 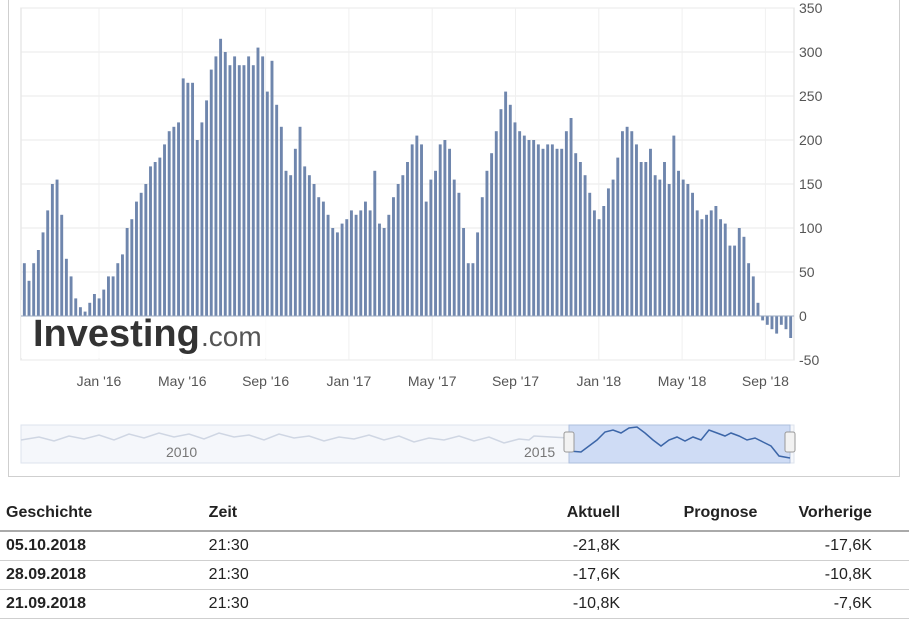 I want to click on header-previous: Vorherige, so click(x=820, y=515).